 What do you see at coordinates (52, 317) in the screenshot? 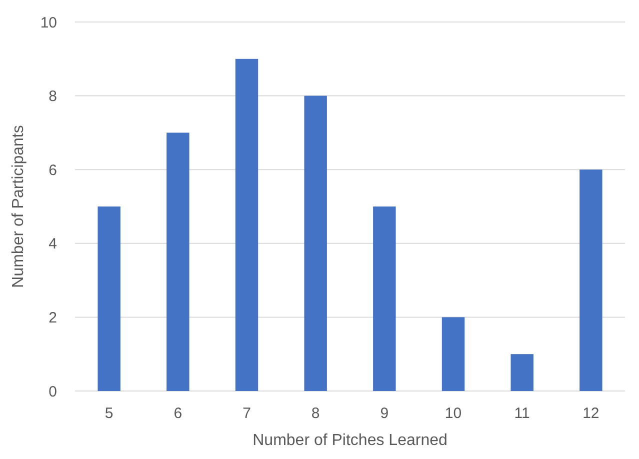
I see `y-tick-label: 2` at bounding box center [52, 317].